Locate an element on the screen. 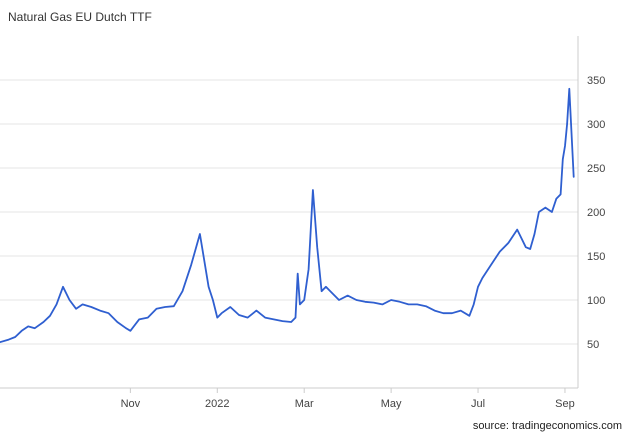  x-tick-label: Jul is located at coordinates (478, 404).